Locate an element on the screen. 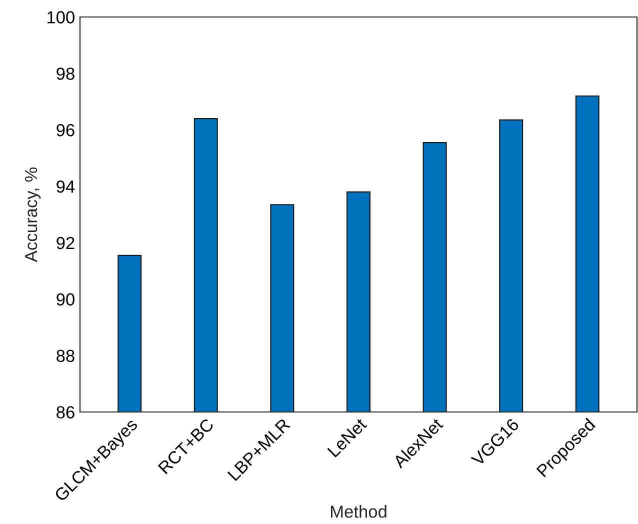 This screenshot has width=638, height=524. y-tick-label: 94 is located at coordinates (65, 186).